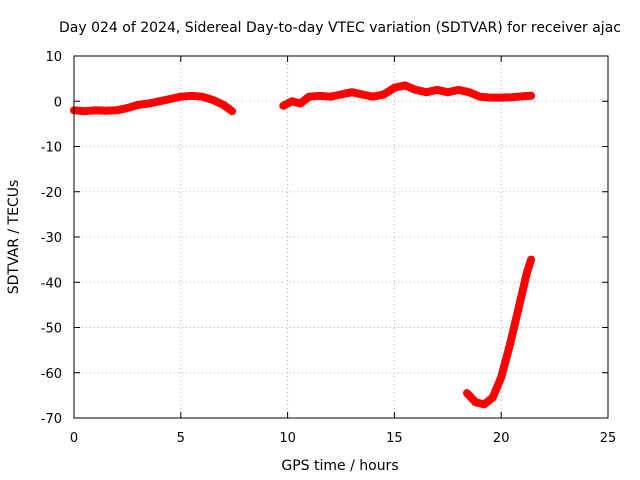  Describe the element at coordinates (339, 466) in the screenshot. I see `x-axis-label: GPS time / hours` at that location.